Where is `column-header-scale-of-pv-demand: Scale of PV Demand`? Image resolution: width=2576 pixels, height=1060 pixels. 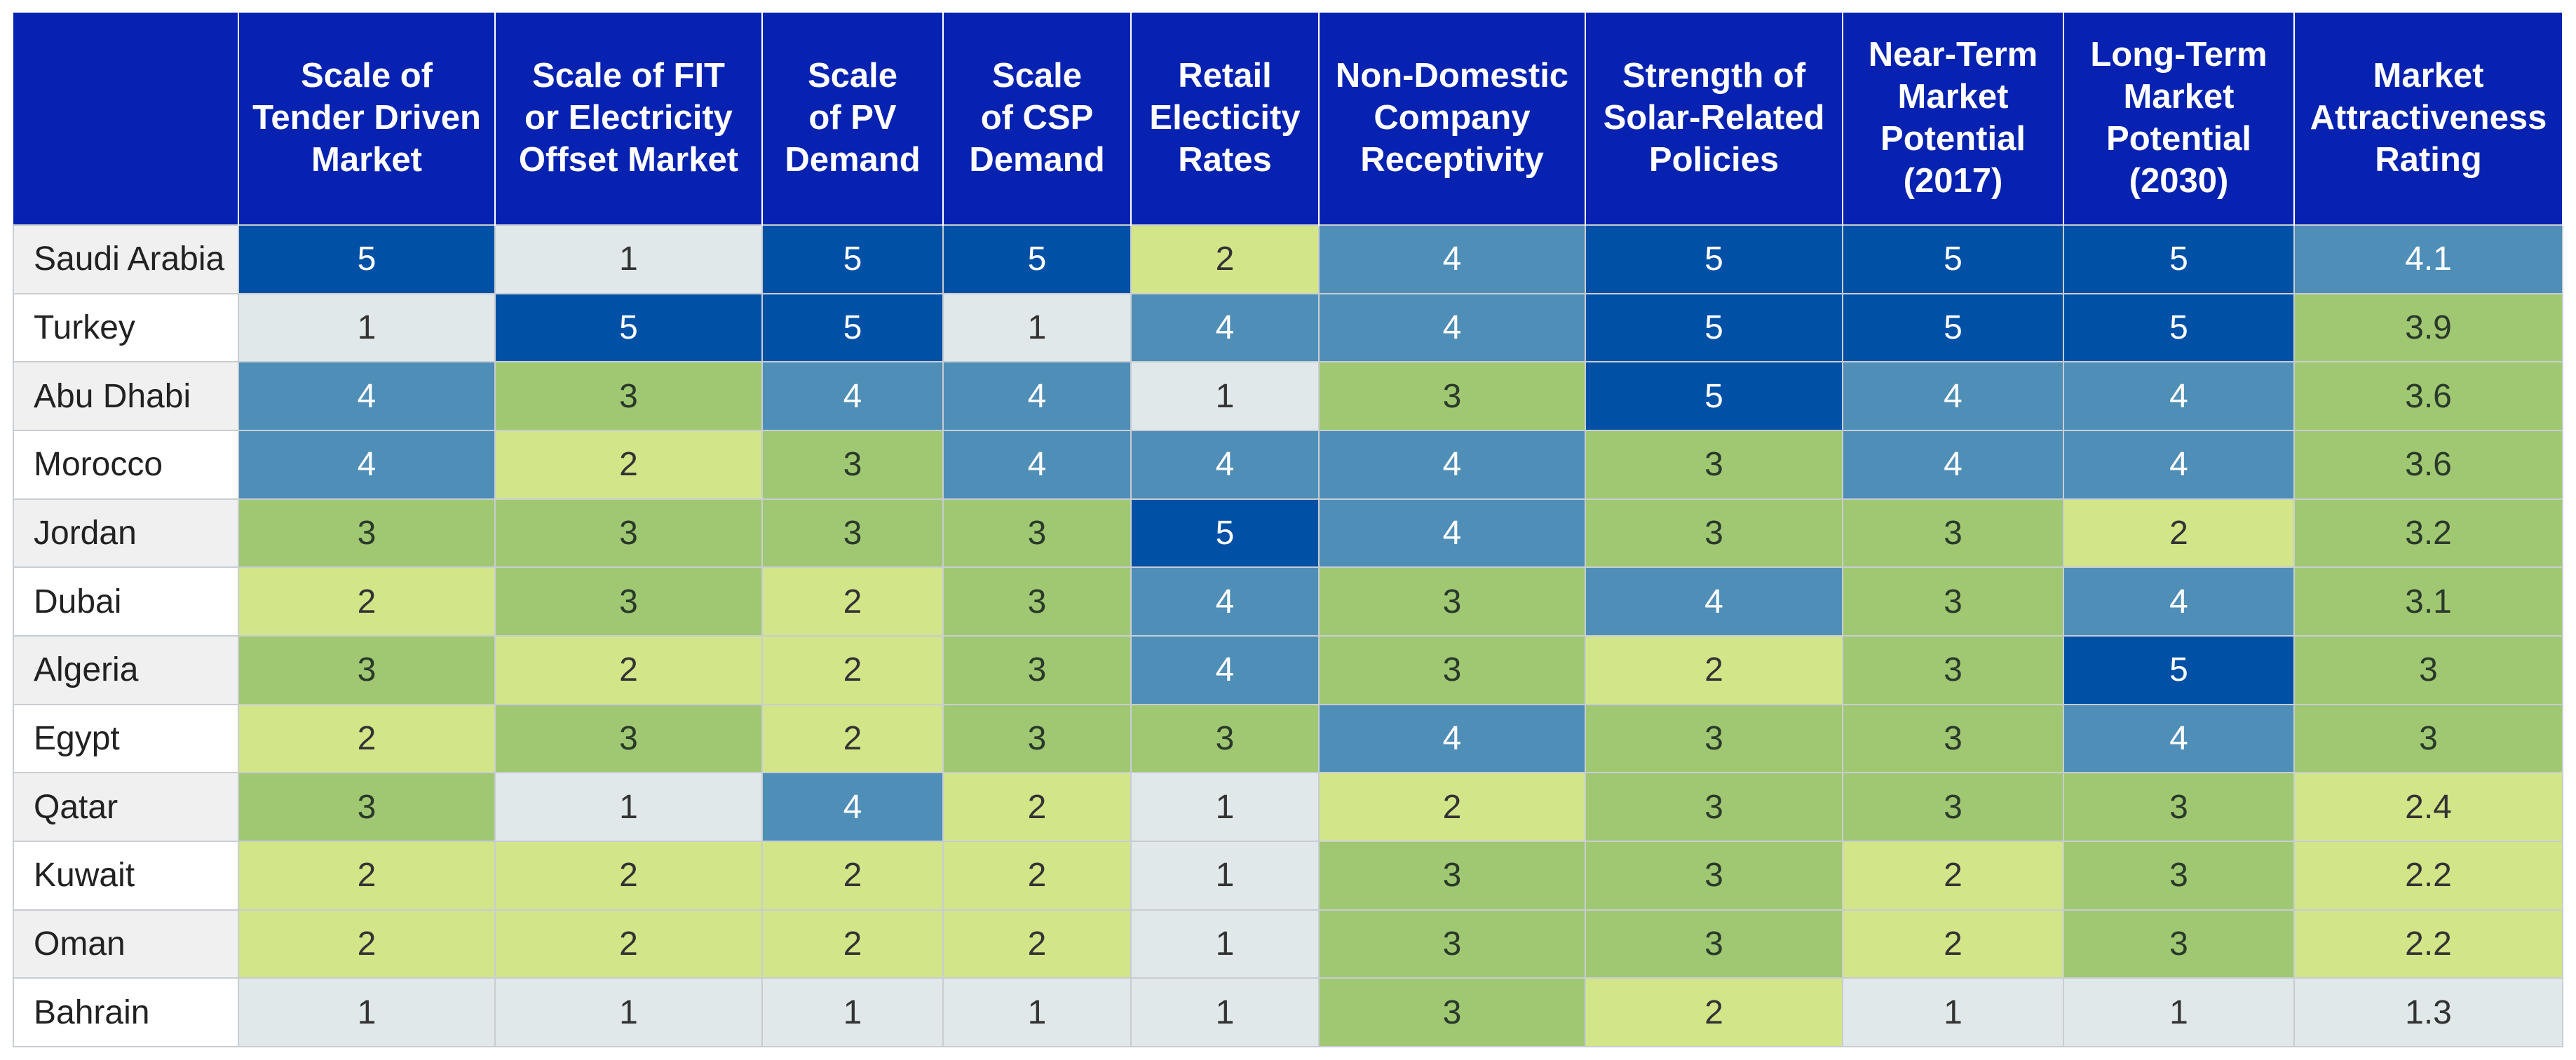
column-header-scale-of-pv-demand: Scale of PV Demand is located at coordinates (853, 119).